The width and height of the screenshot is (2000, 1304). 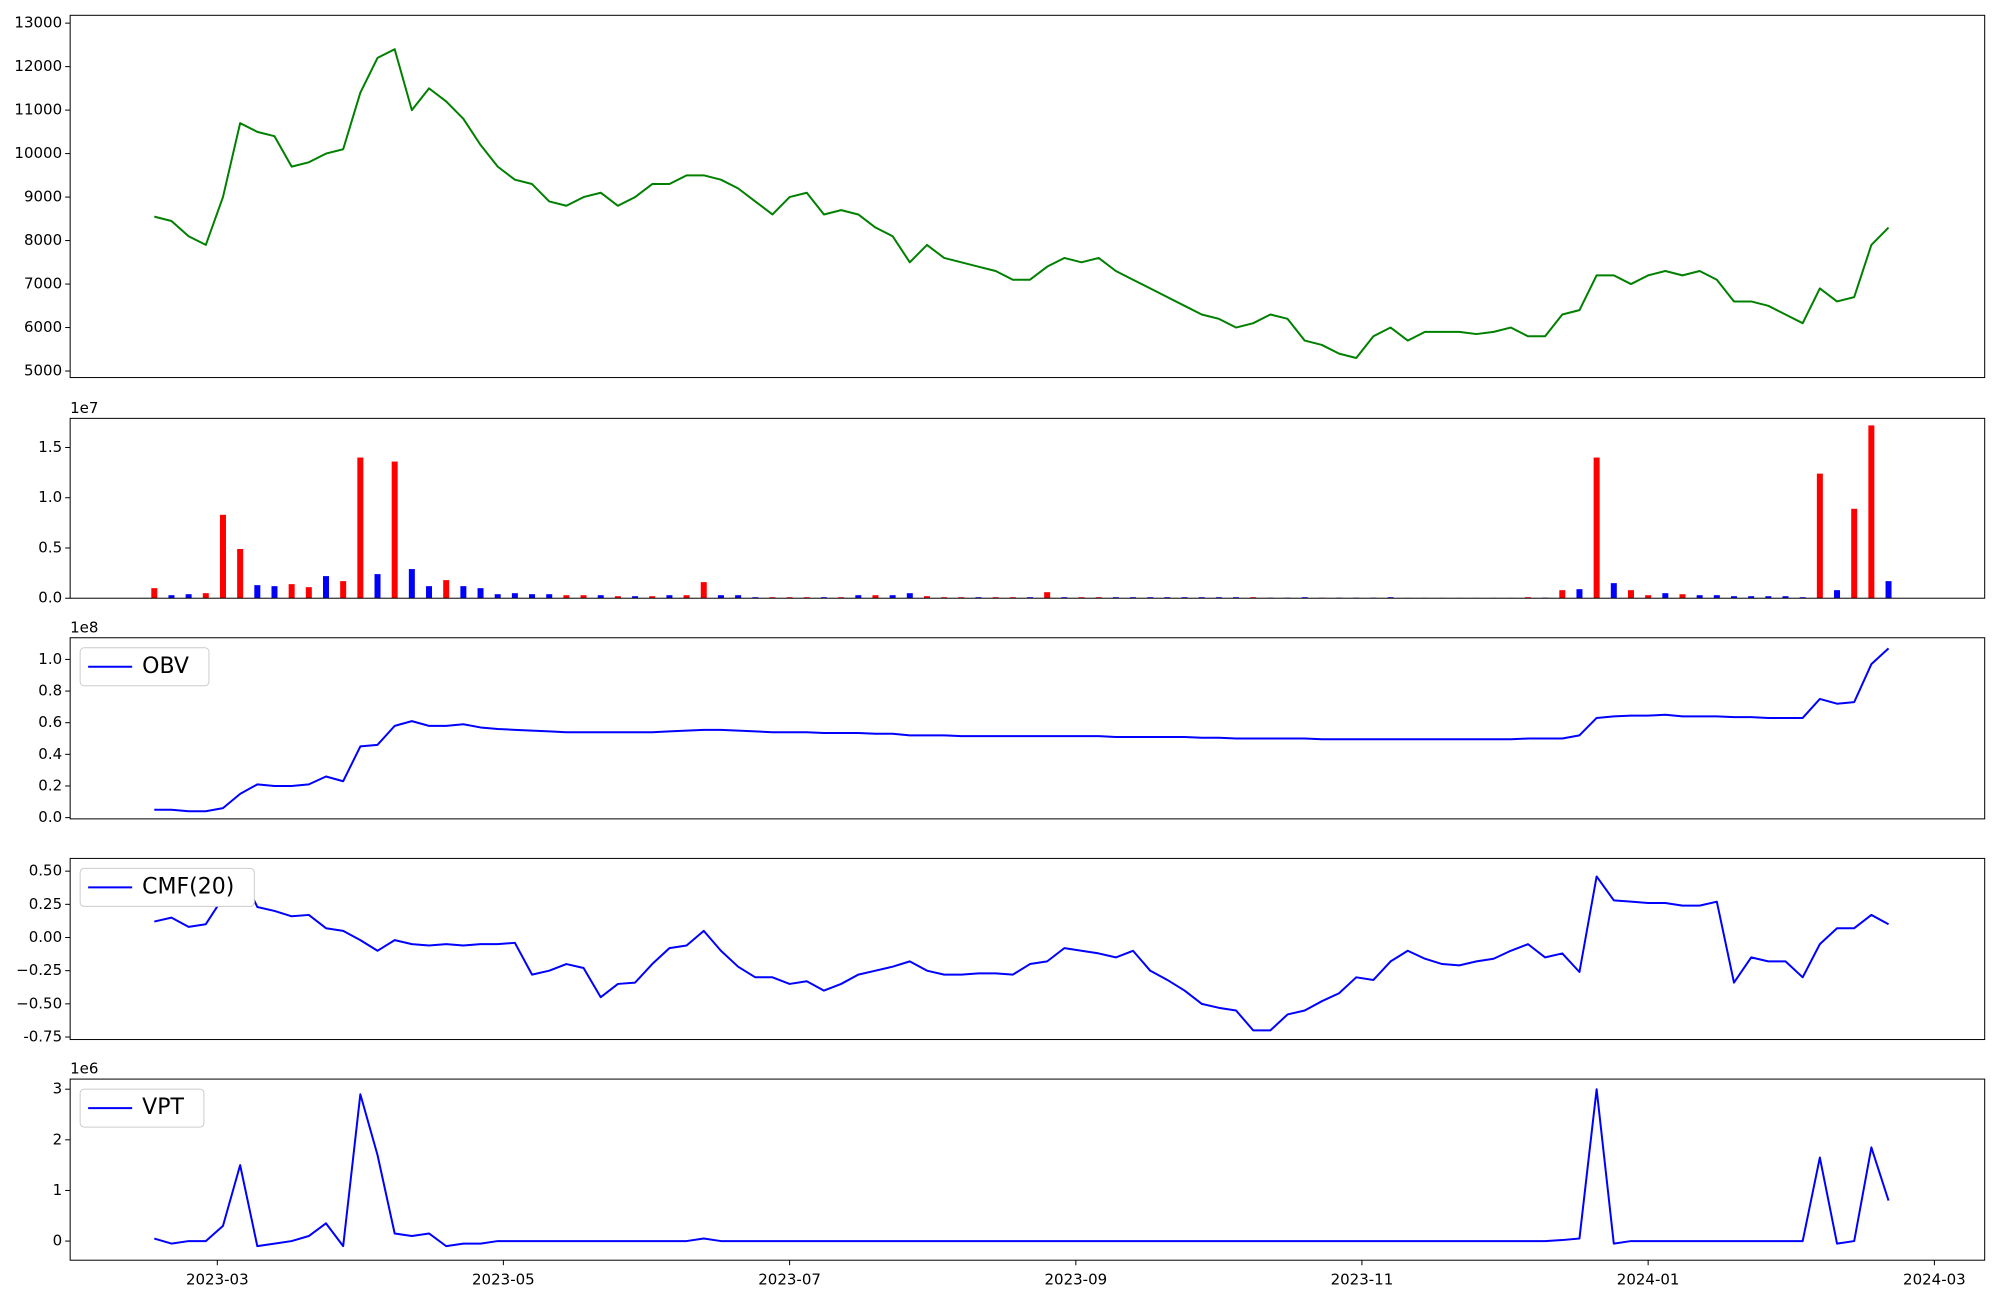 I want to click on legend: CMF(20), so click(x=167, y=887).